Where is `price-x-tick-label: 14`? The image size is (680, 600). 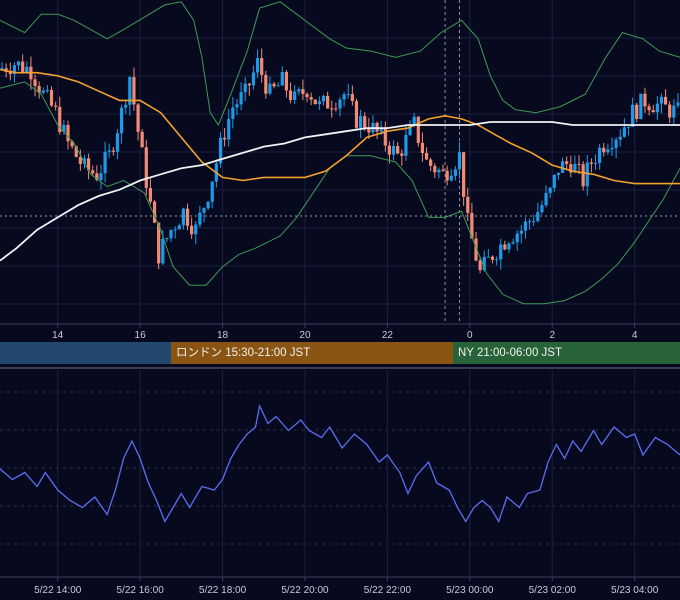 price-x-tick-label: 14 is located at coordinates (58, 335).